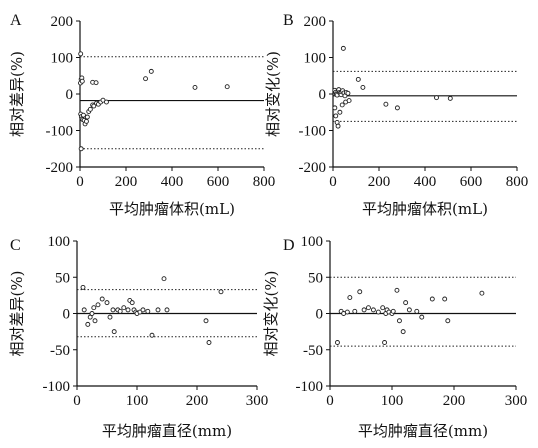 Image resolution: width=538 pixels, height=448 pixels. What do you see at coordinates (425, 182) in the screenshot?
I see `x-tick-label: 400` at bounding box center [425, 182].